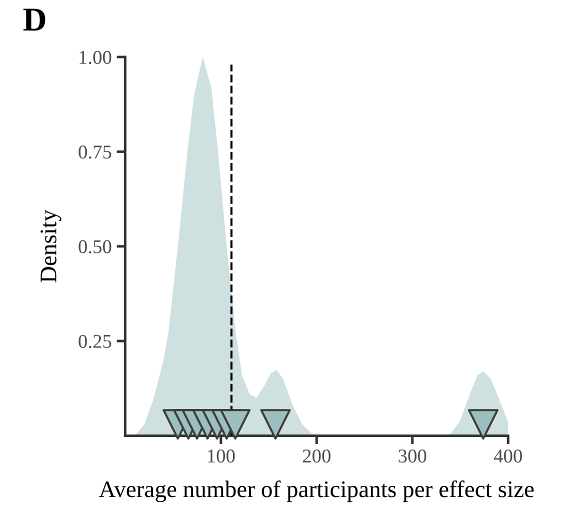 This screenshot has height=509, width=569. I want to click on x-axis-title: Average number of participants per effect size, so click(316, 491).